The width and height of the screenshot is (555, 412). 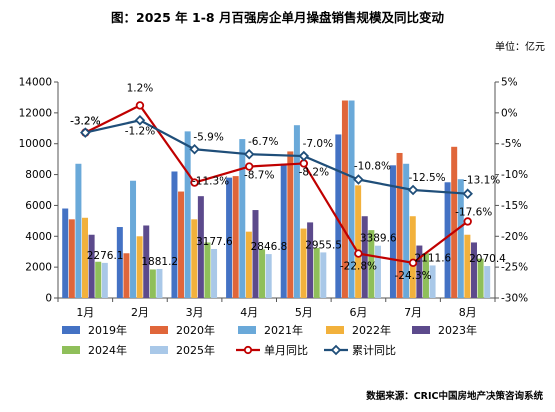 I want to click on bar-value-label: 2070.4, so click(x=487, y=259).